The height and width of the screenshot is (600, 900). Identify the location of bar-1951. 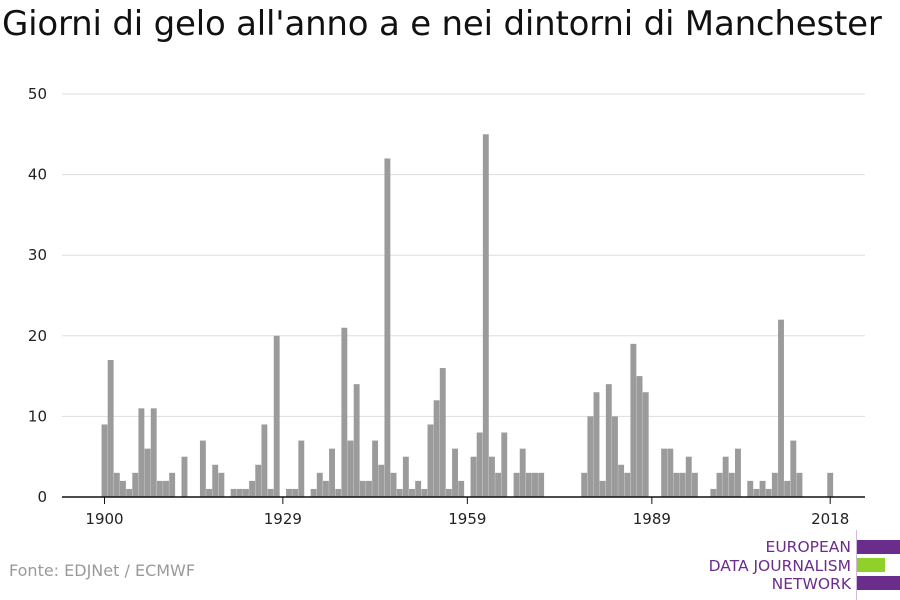
(418, 488).